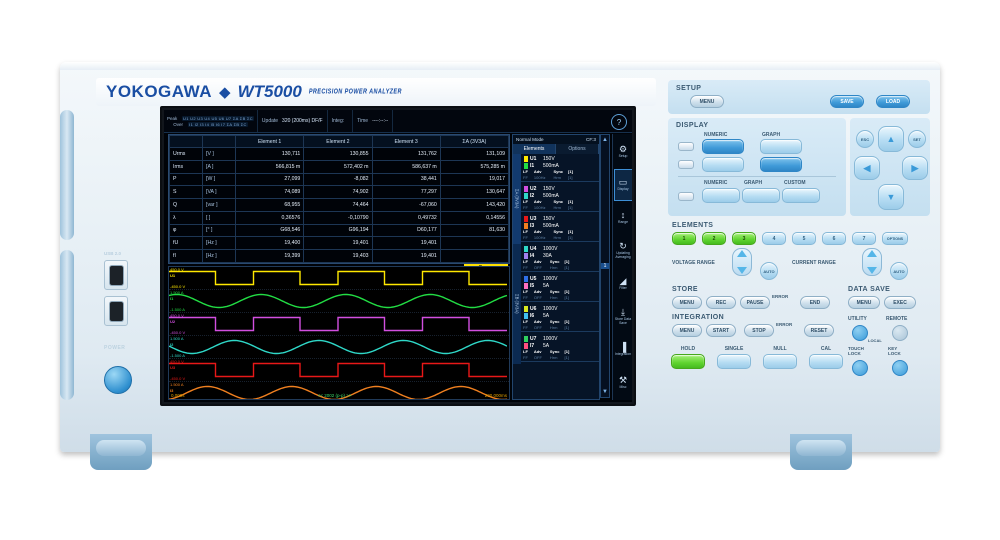  I want to click on integration-icon: ▐ Integration, so click(623, 350).